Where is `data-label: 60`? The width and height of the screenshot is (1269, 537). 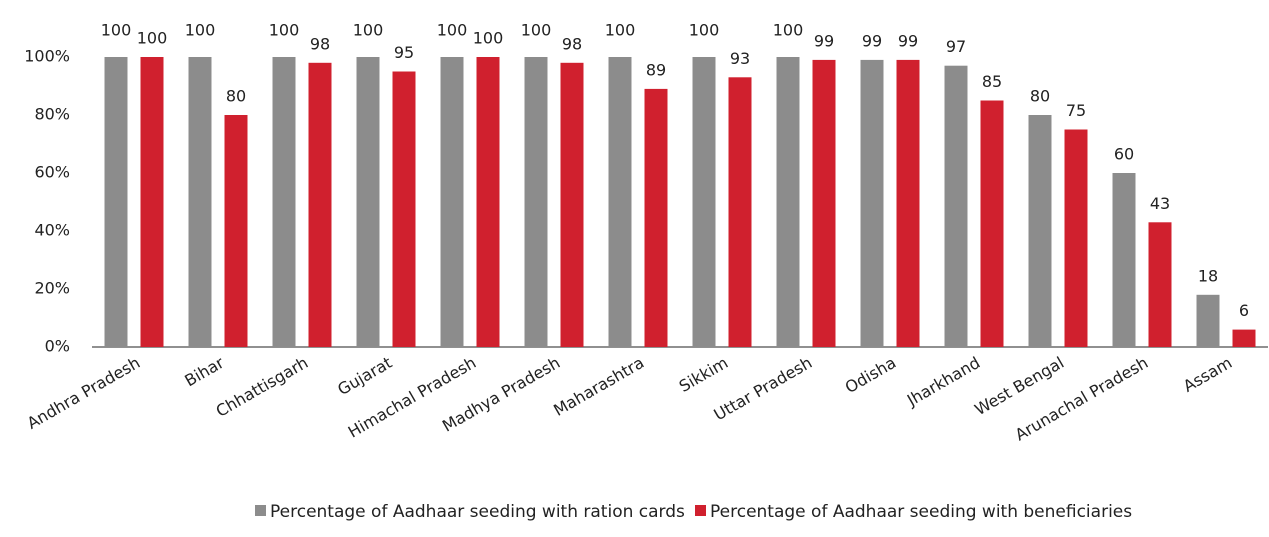 data-label: 60 is located at coordinates (1124, 154).